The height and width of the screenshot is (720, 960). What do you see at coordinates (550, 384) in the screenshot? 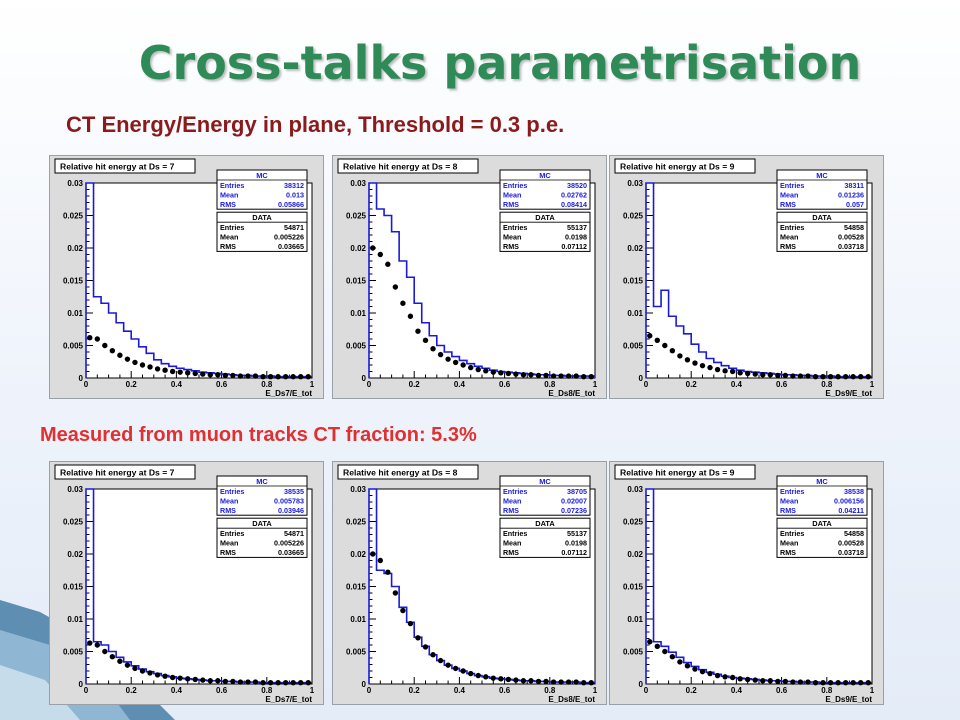
I see `x-tick-label: 0.8` at bounding box center [550, 384].